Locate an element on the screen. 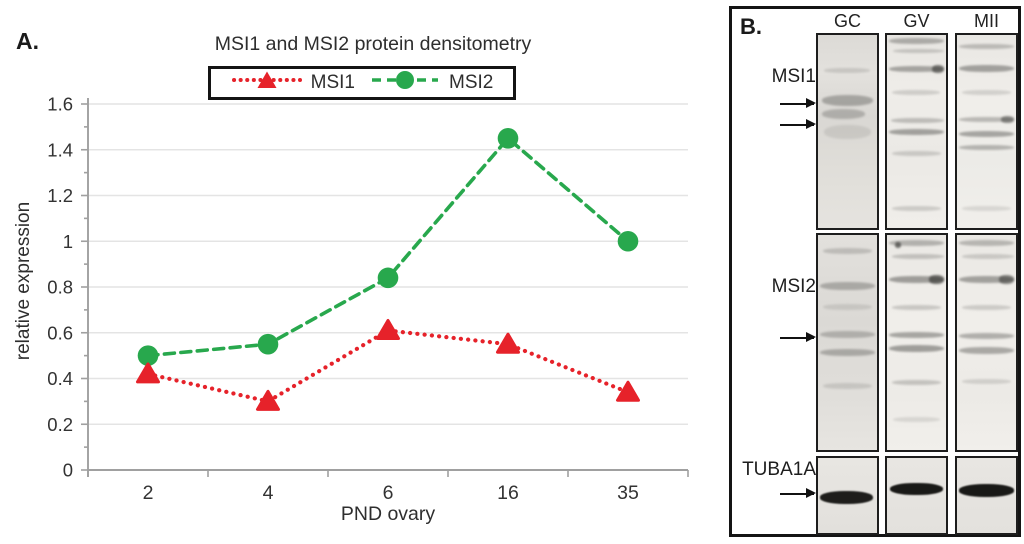  svg-text: 4 is located at coordinates (268, 493).